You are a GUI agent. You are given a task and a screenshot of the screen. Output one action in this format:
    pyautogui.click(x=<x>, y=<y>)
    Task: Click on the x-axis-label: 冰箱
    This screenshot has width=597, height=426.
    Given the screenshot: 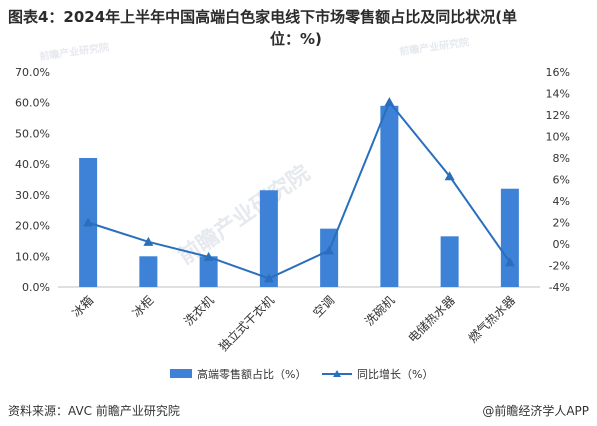 What is the action you would take?
    pyautogui.click(x=83, y=307)
    